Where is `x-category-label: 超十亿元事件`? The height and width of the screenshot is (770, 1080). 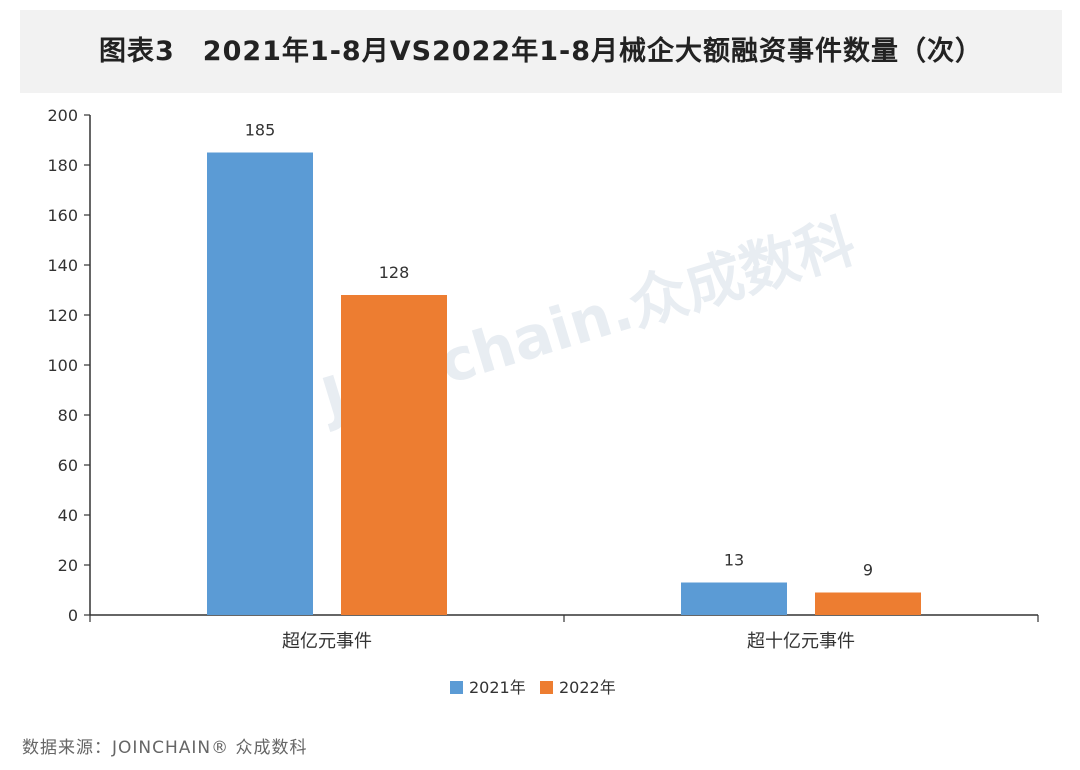 x-category-label: 超十亿元事件 is located at coordinates (801, 641).